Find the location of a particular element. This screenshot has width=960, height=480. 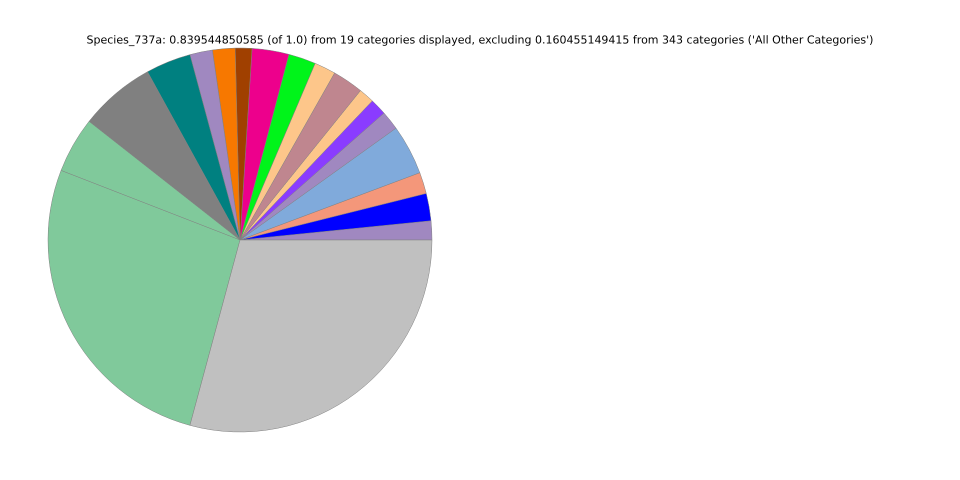

text: Species_737a: 0.839544850585 (of 1.0) from 19 categories displayed, excluding 0.160455149415 from 343 categories ('All Other Categories') is located at coordinates (480, 40).